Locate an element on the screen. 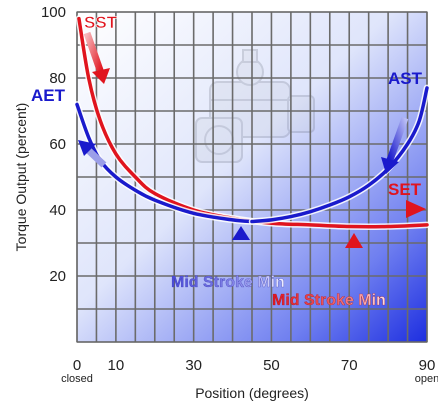  y-tick-label: 40 is located at coordinates (57, 210).